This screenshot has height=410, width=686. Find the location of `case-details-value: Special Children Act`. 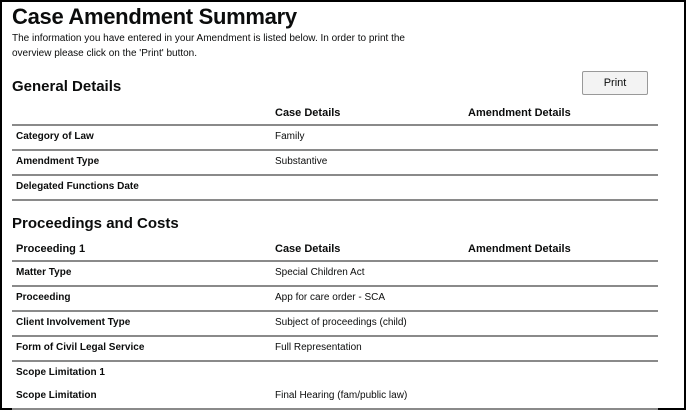

case-details-value: Special Children Act is located at coordinates (320, 272).